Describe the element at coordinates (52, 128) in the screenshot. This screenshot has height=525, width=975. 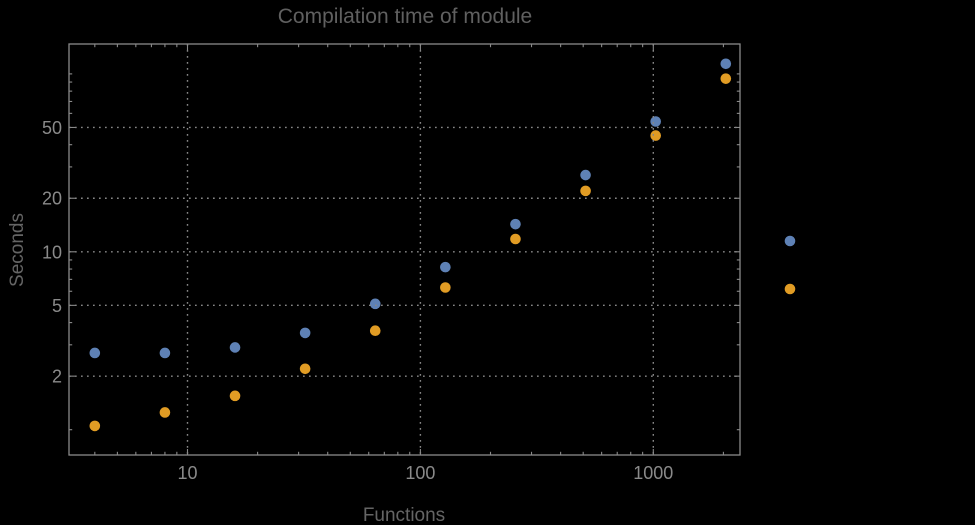
I see `y-tick-label: 50` at that location.